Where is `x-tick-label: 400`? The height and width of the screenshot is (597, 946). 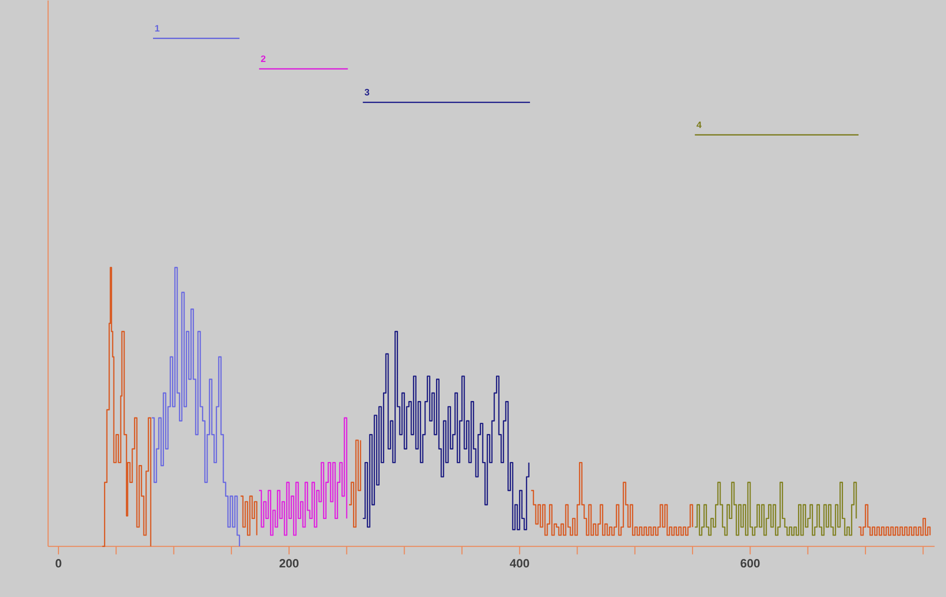
x-tick-label: 400 is located at coordinates (520, 563).